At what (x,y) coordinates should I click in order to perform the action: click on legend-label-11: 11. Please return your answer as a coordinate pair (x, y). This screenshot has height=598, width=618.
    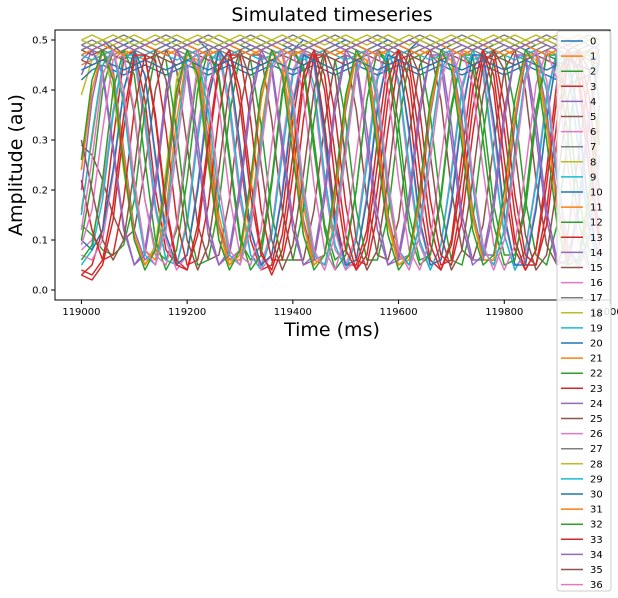
    Looking at the image, I should click on (596, 208).